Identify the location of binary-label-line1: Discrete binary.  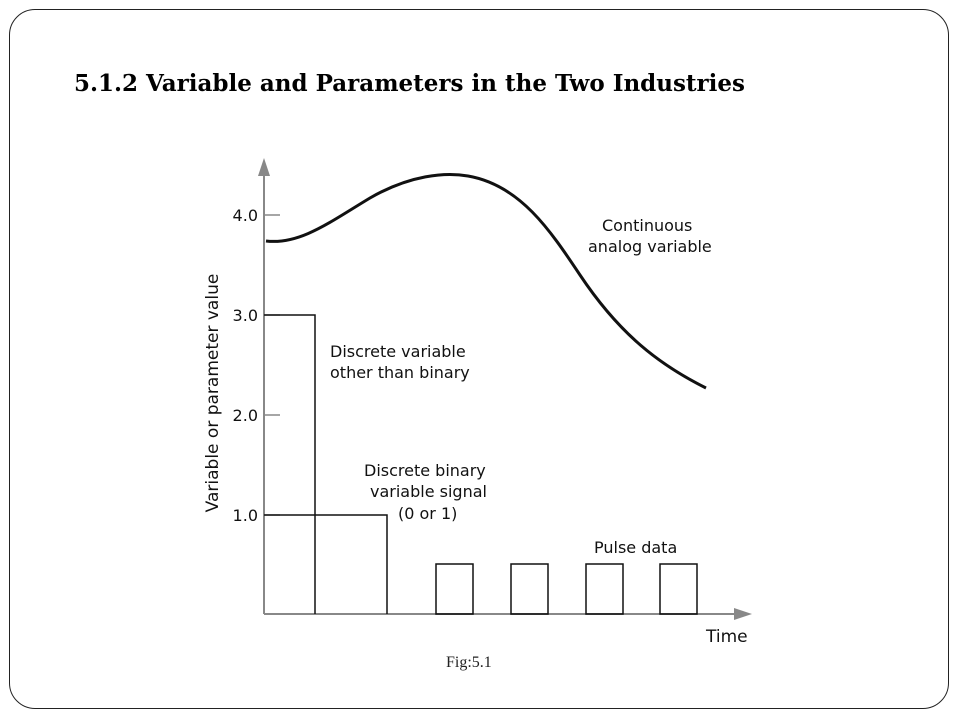
(425, 470).